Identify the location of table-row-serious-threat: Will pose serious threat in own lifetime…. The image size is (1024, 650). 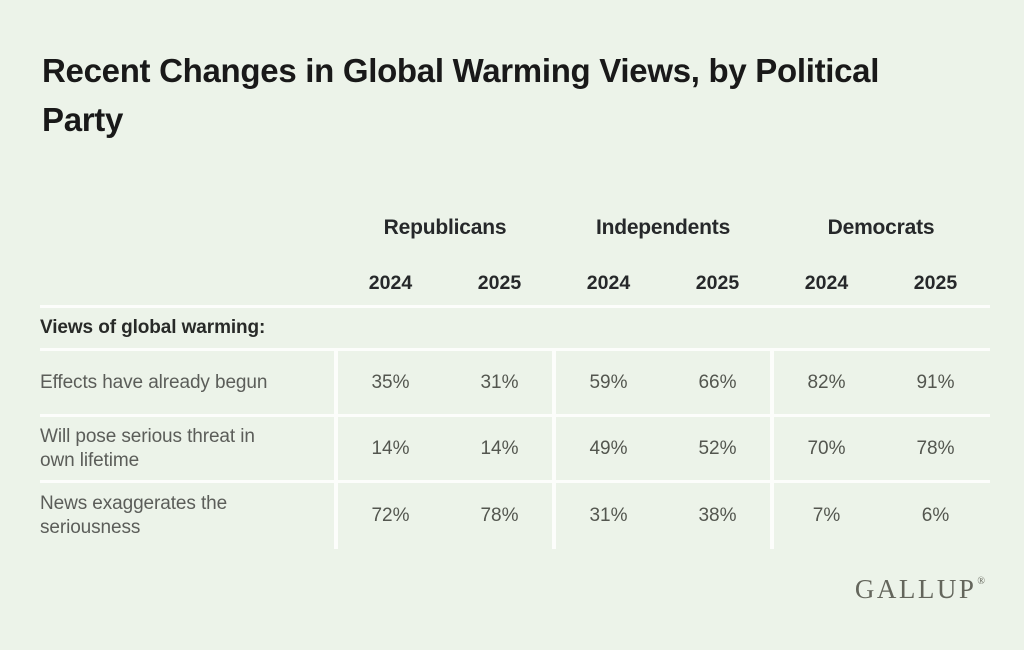
(515, 450).